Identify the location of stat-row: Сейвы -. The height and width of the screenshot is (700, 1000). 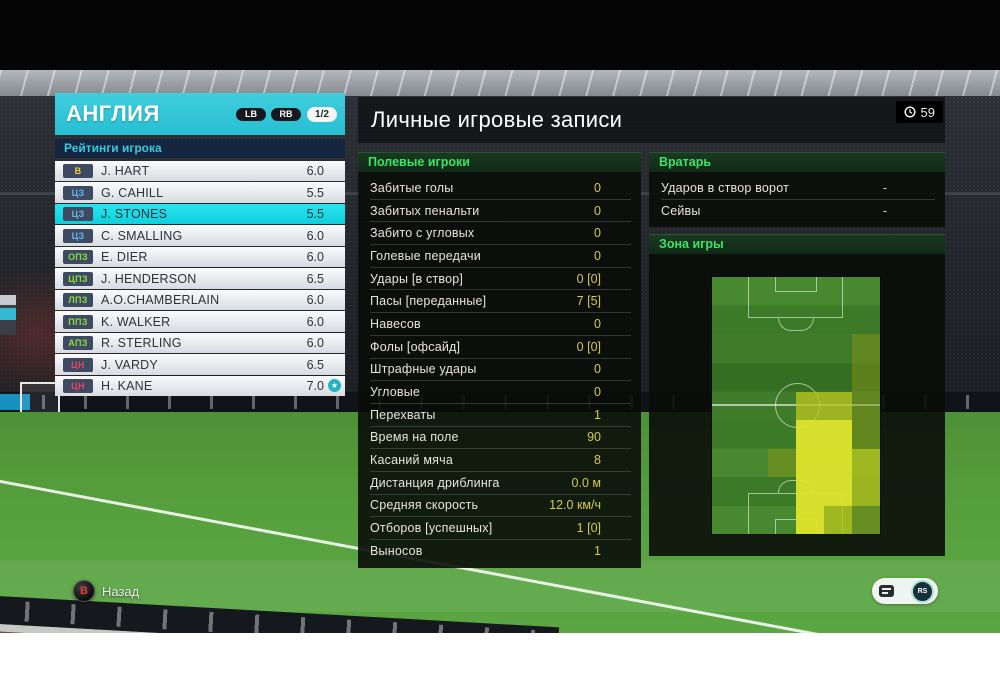
(798, 211).